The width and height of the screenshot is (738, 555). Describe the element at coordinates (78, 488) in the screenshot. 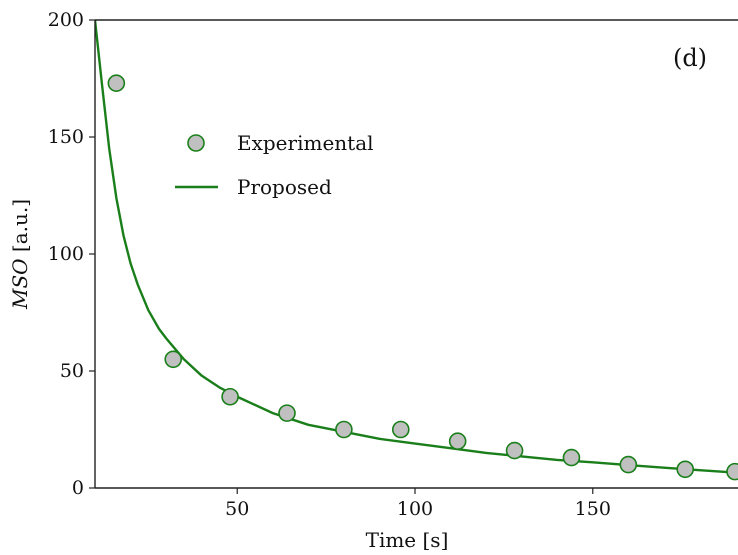

I see `y-tick-label: 0` at that location.